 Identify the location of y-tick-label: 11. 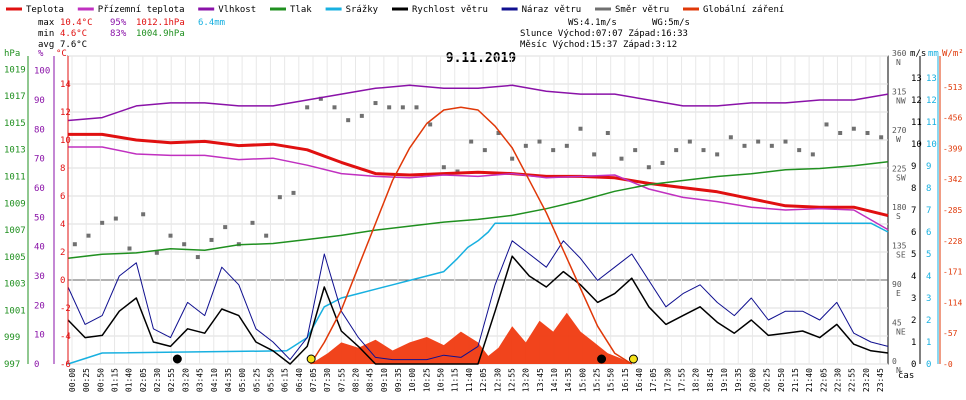
(916, 123).